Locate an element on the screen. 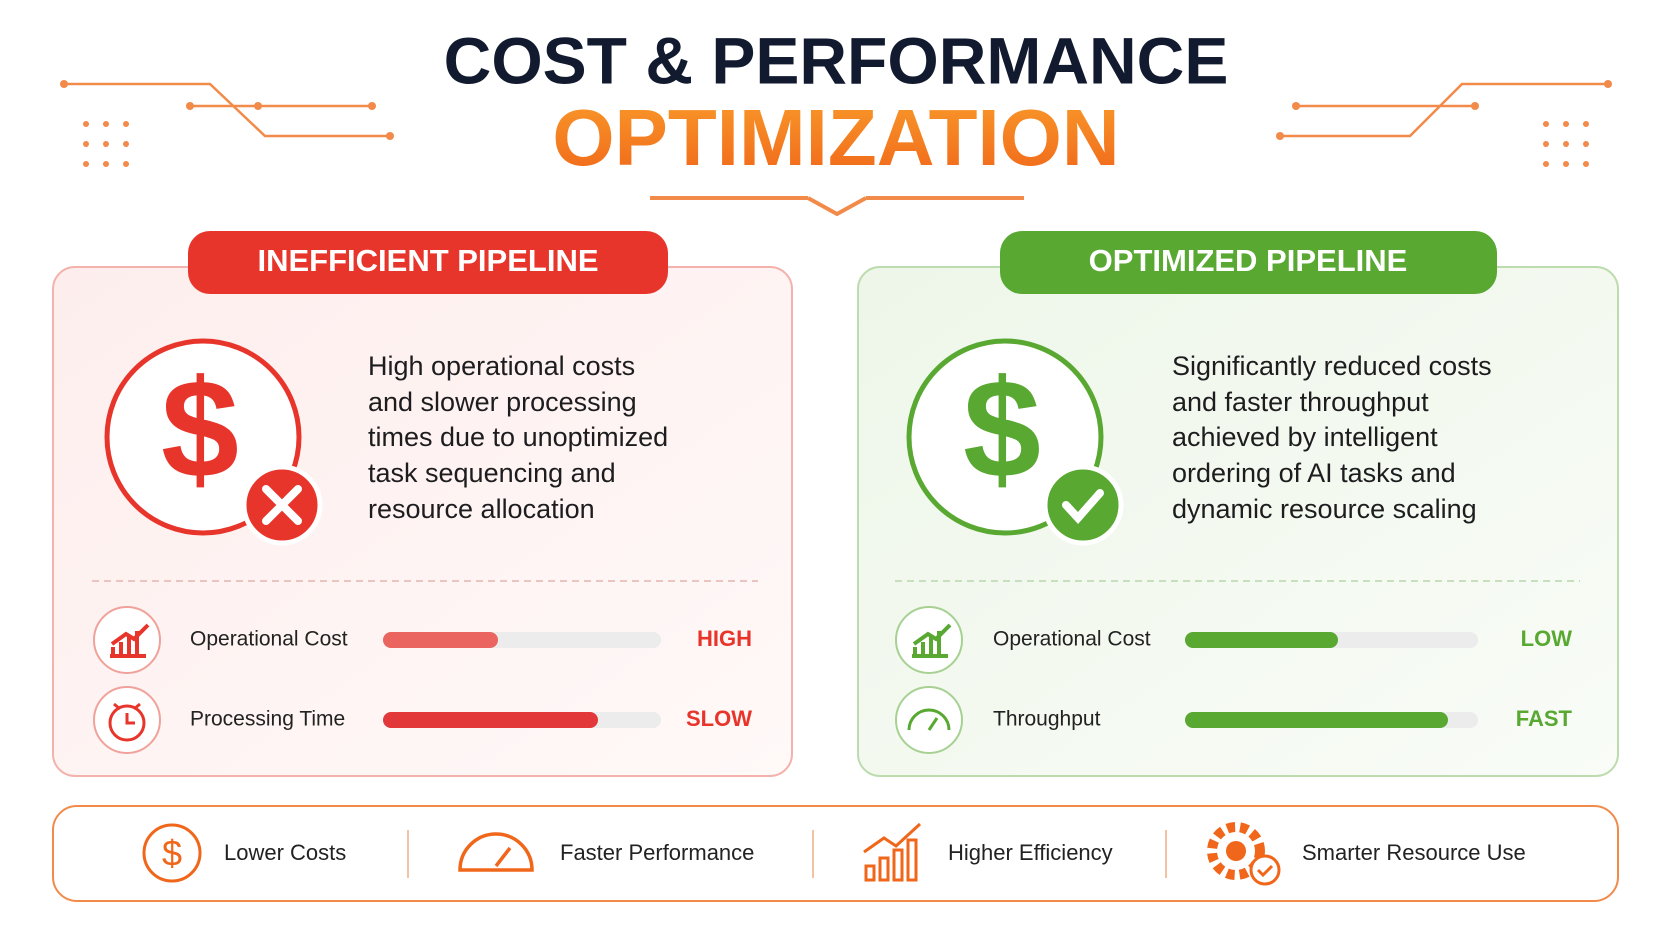 The image size is (1672, 941). badge-text: OPTIMIZED PIPELINE is located at coordinates (1248, 260).